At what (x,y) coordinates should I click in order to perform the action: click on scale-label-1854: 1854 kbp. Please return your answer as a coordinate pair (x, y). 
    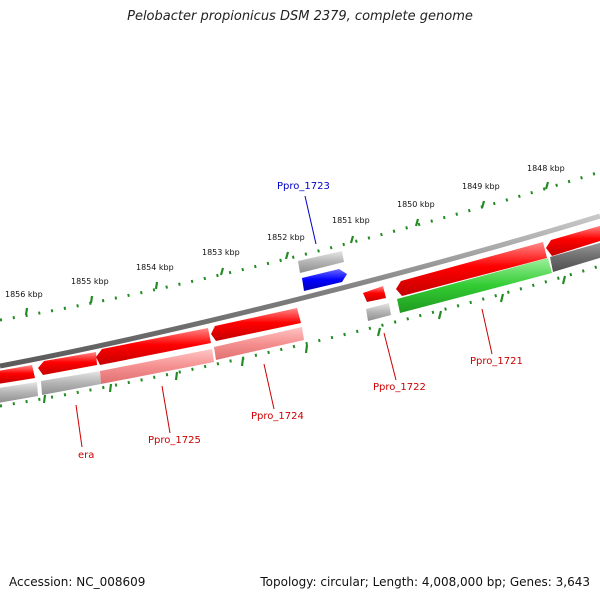
    Looking at the image, I should click on (155, 267).